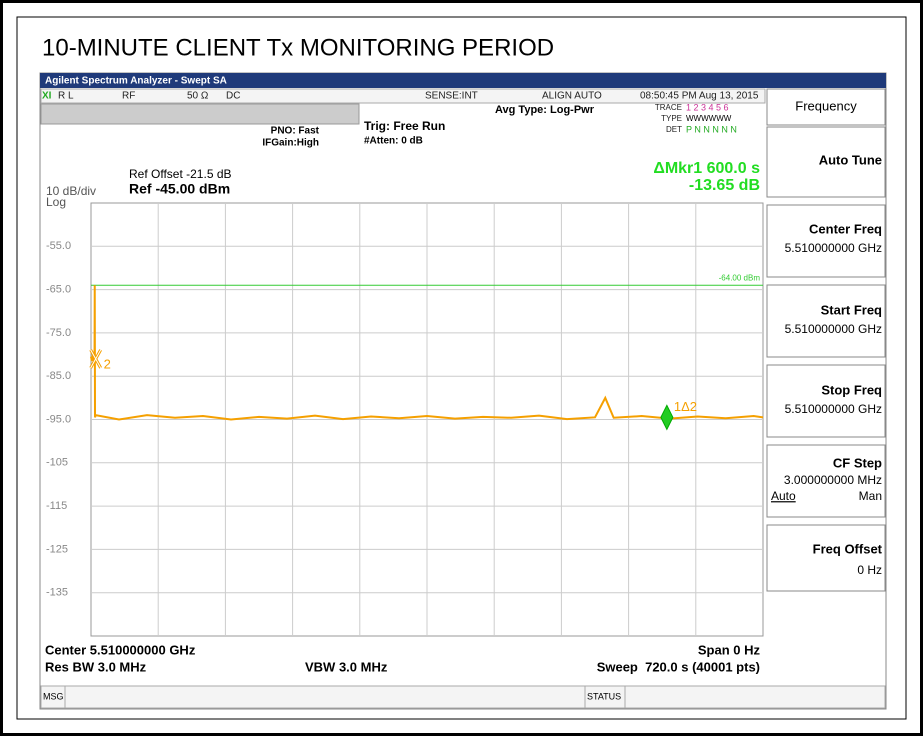 The image size is (923, 741). Describe the element at coordinates (678, 666) in the screenshot. I see `footer-sweep: Sweep 720.0 s (40001 pts)` at that location.